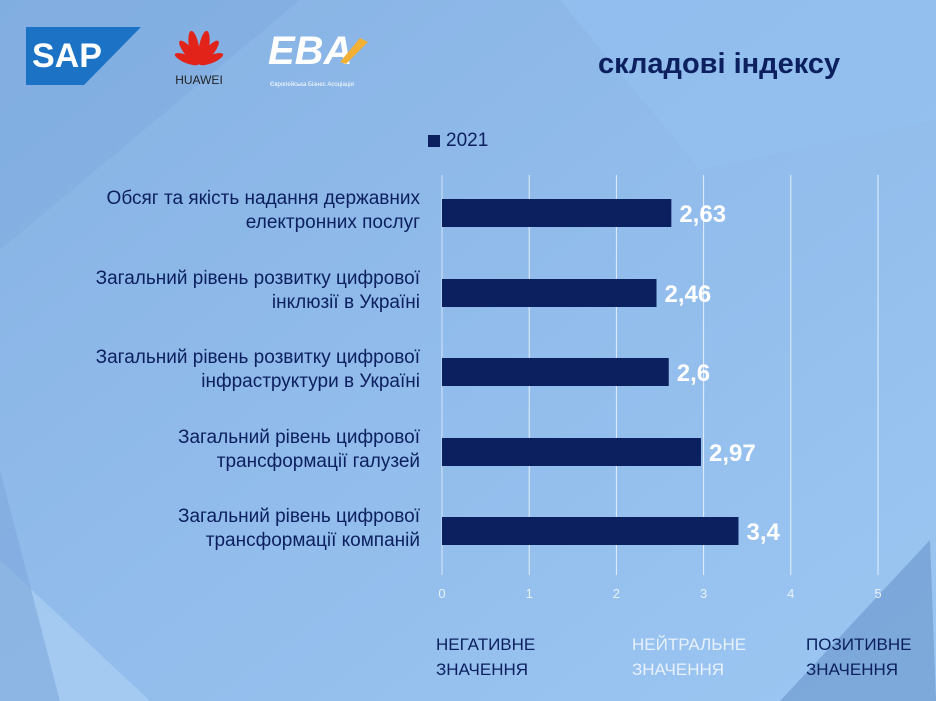 The width and height of the screenshot is (936, 701). What do you see at coordinates (689, 644) in the screenshot?
I see `zone-label-line: НЕЙТРАЛЬНЕ` at bounding box center [689, 644].